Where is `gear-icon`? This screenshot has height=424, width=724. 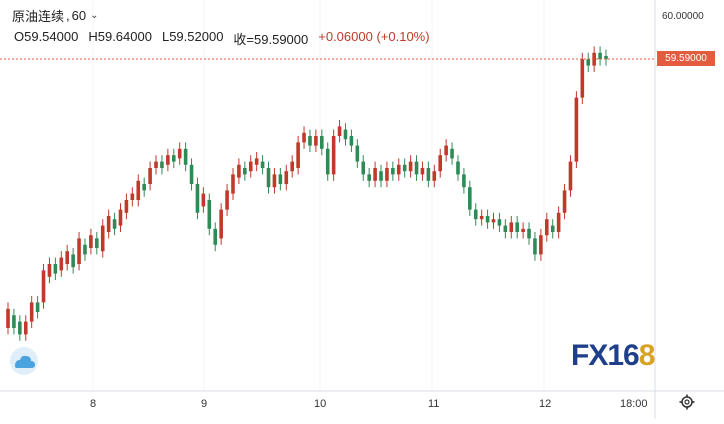 gear-icon is located at coordinates (687, 402).